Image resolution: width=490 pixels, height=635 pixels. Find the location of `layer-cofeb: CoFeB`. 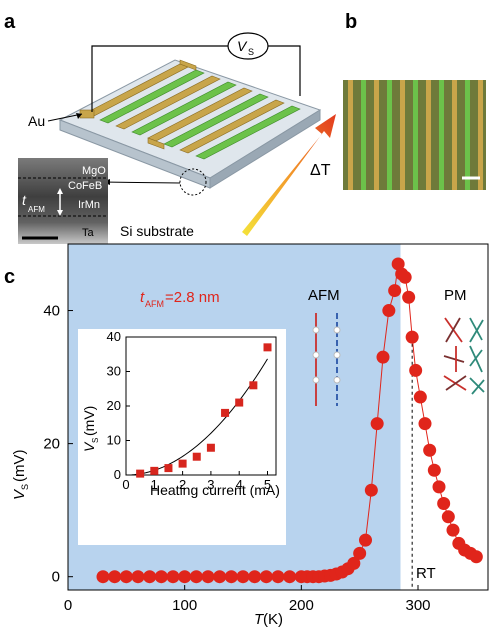

layer-cofeb: CoFeB is located at coordinates (85, 186).